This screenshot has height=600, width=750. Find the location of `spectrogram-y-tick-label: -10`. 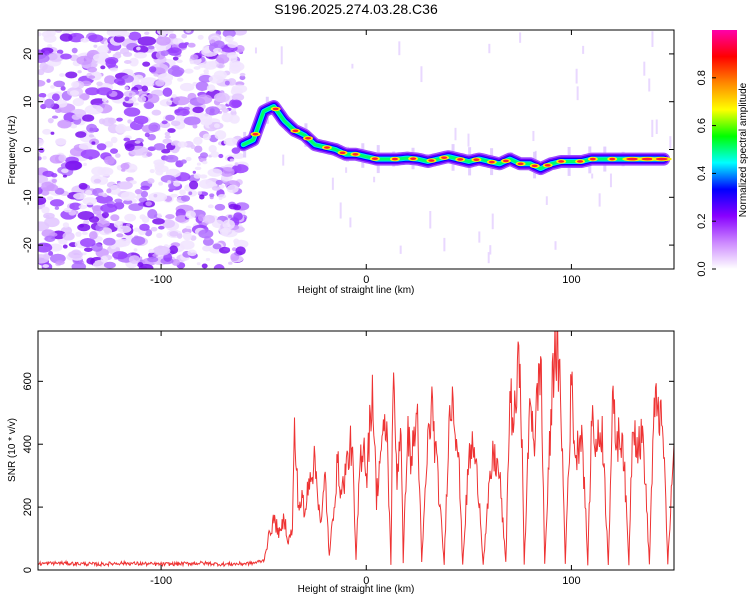

spectrogram-y-tick-label: -10 is located at coordinates (28, 197).